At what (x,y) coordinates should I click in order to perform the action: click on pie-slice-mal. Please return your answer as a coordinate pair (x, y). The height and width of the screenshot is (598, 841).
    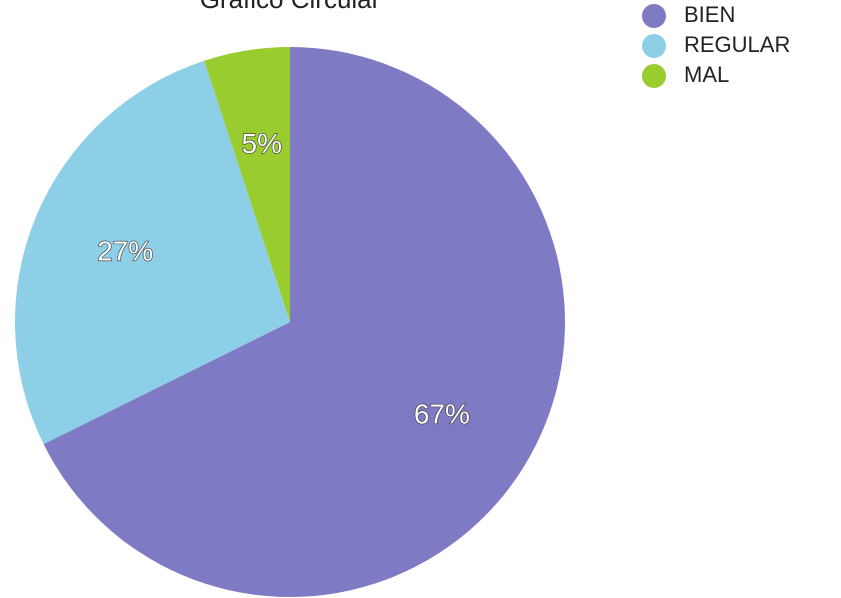
    Looking at the image, I should click on (247, 184).